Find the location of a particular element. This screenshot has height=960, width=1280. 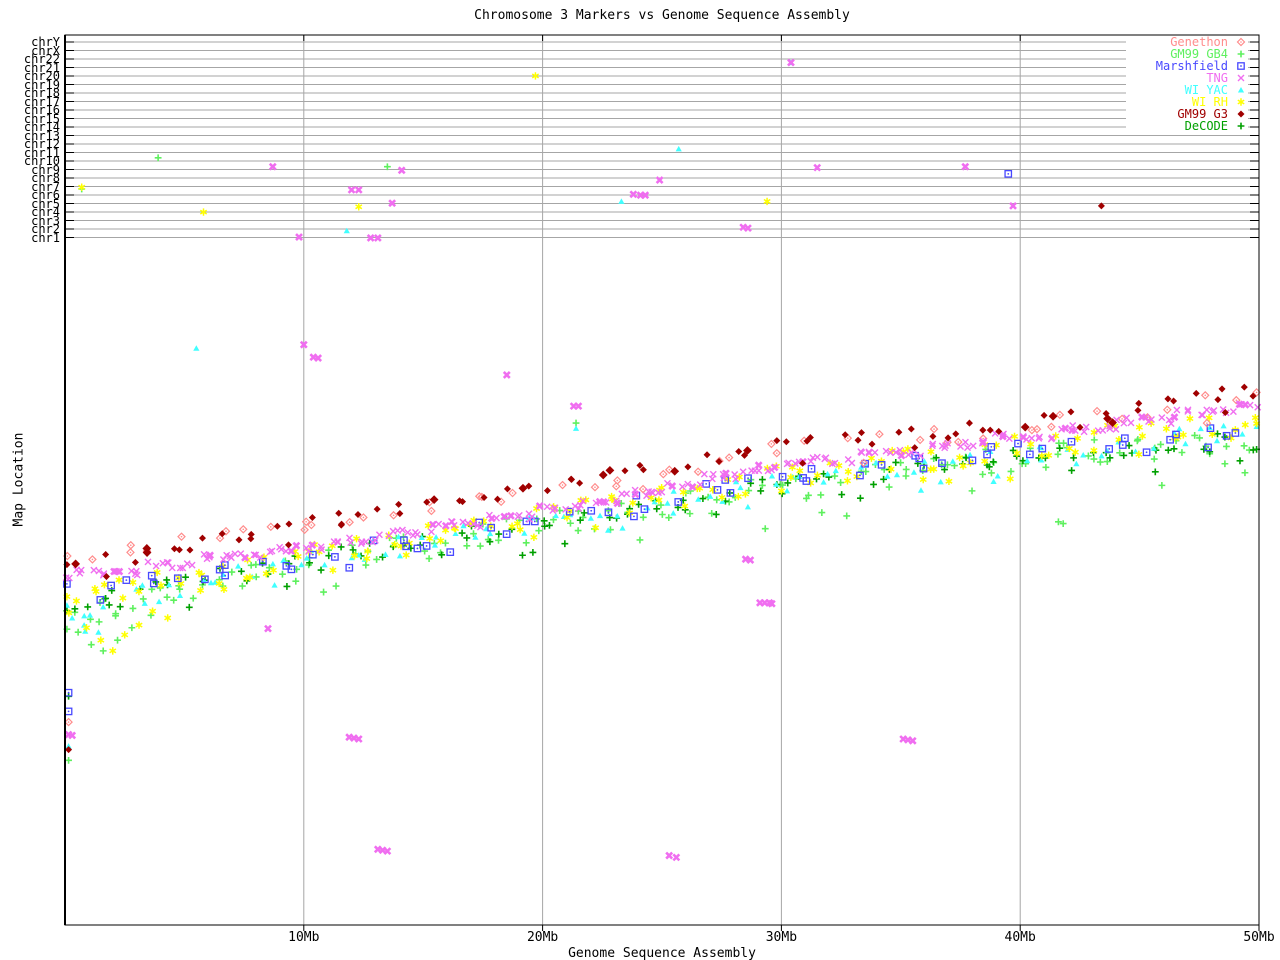

y-axis-chromosome-label-chr3: chr3 is located at coordinates (45, 220).